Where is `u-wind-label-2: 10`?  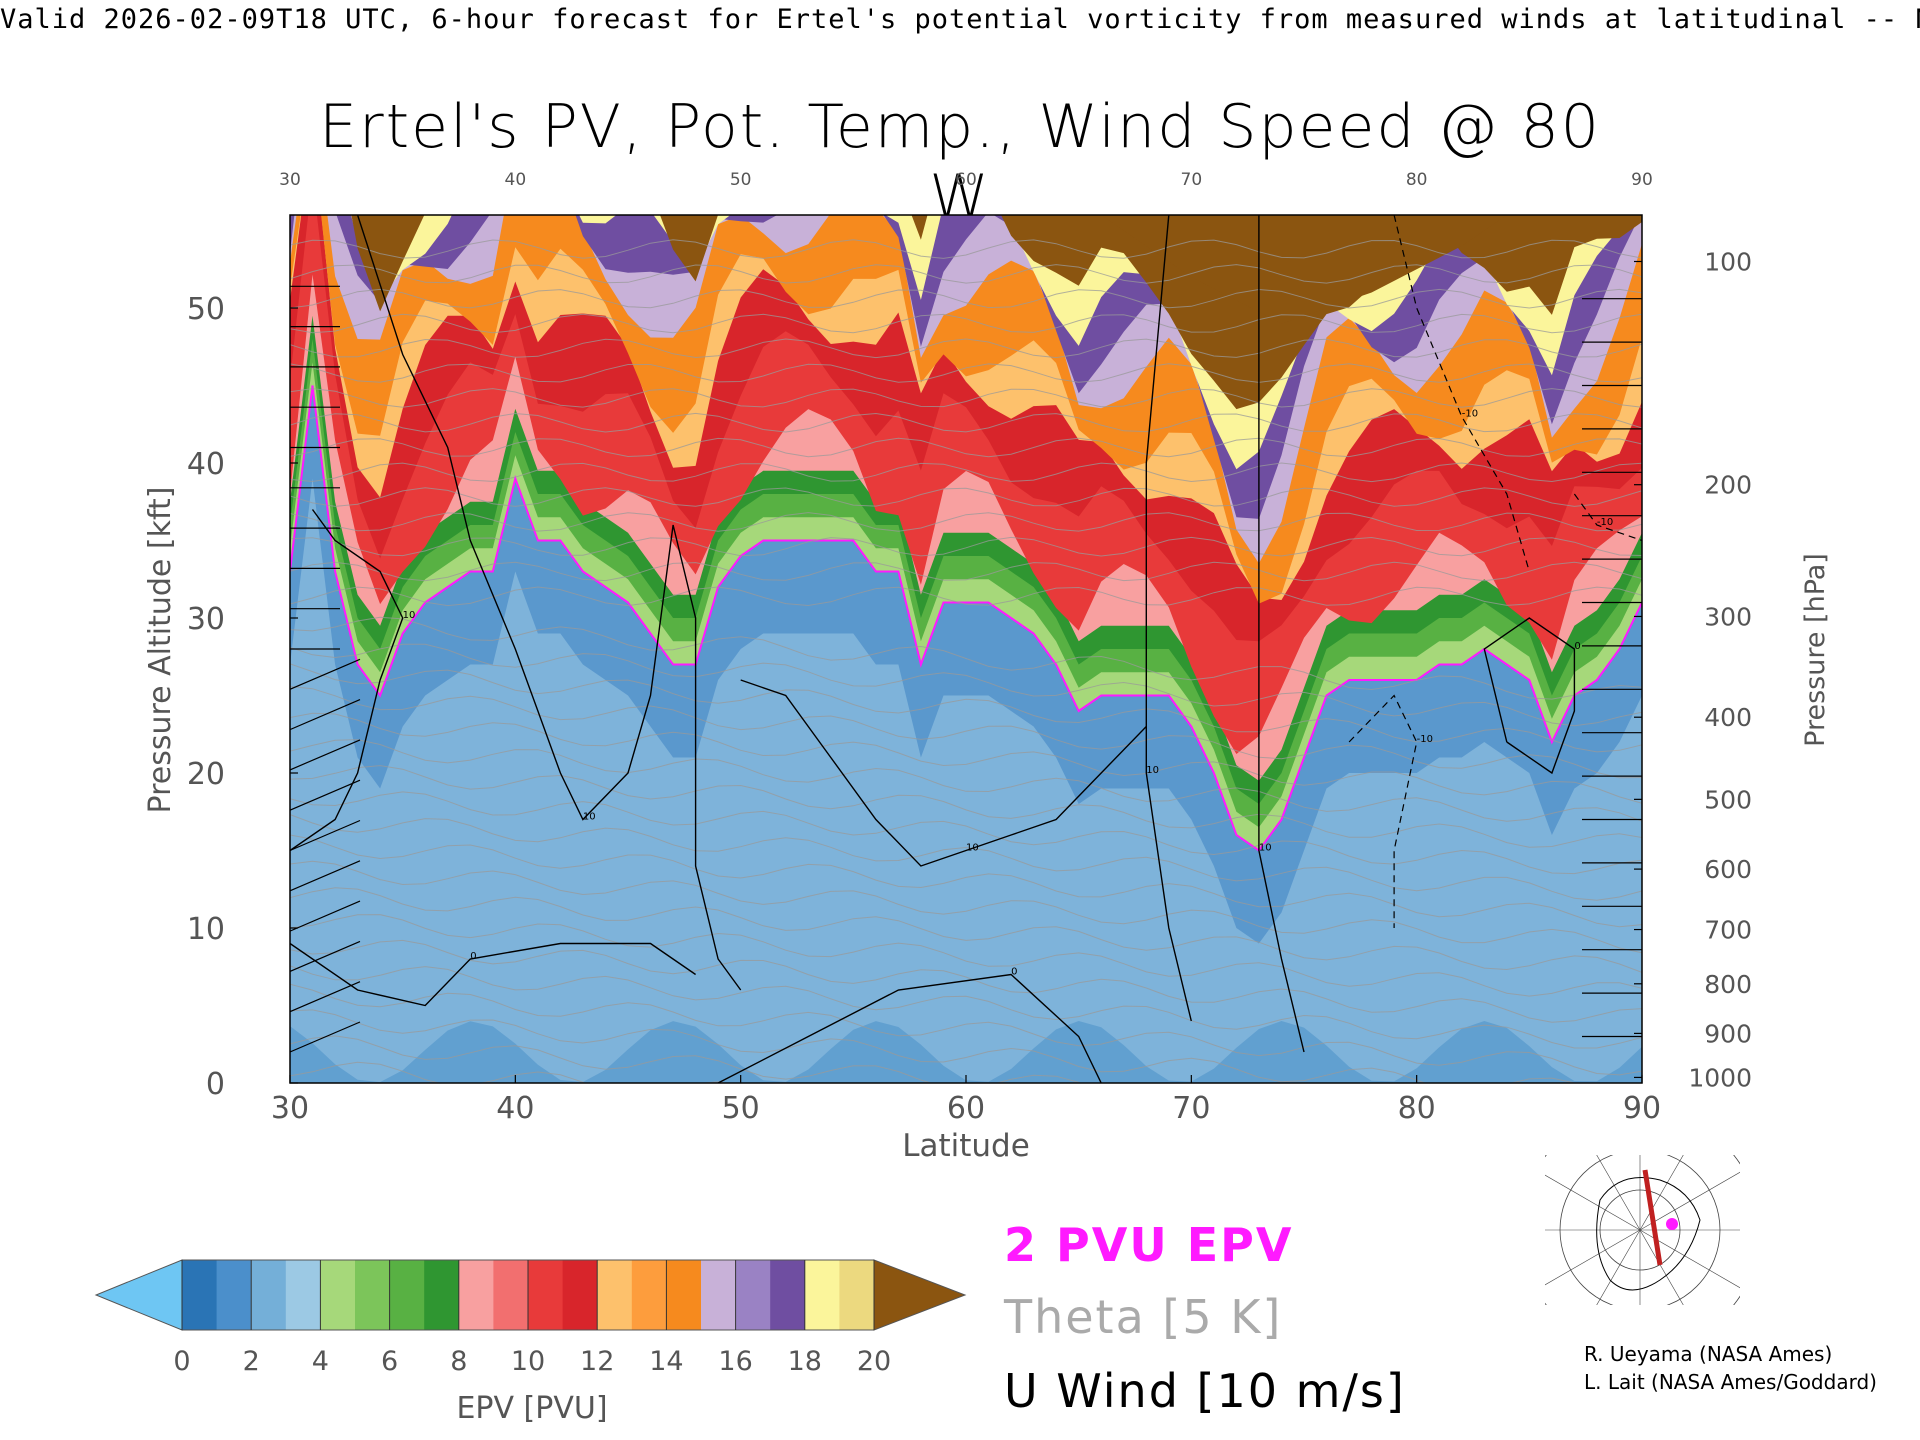 u-wind-label-2: 10 is located at coordinates (1152, 770).